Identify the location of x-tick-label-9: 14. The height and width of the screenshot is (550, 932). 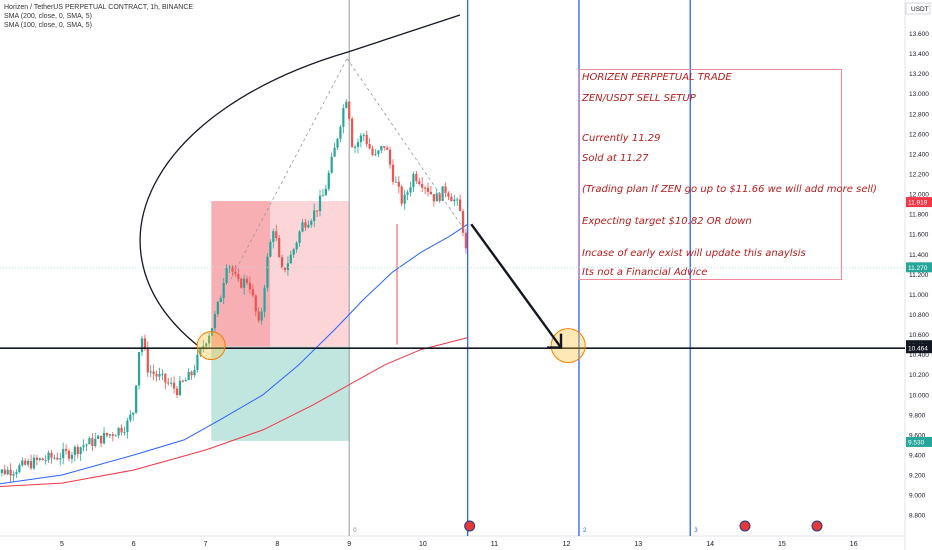
(710, 544).